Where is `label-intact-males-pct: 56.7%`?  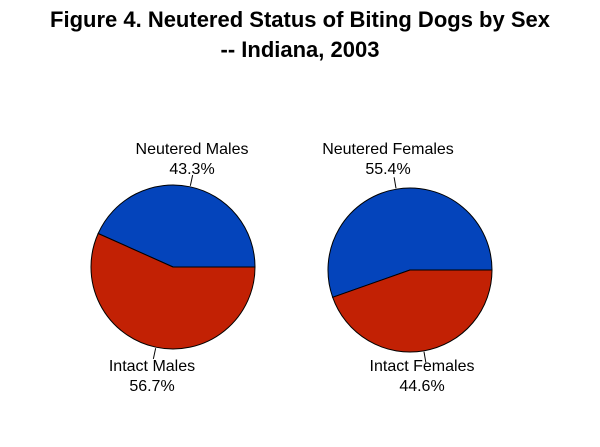 label-intact-males-pct: 56.7% is located at coordinates (152, 386).